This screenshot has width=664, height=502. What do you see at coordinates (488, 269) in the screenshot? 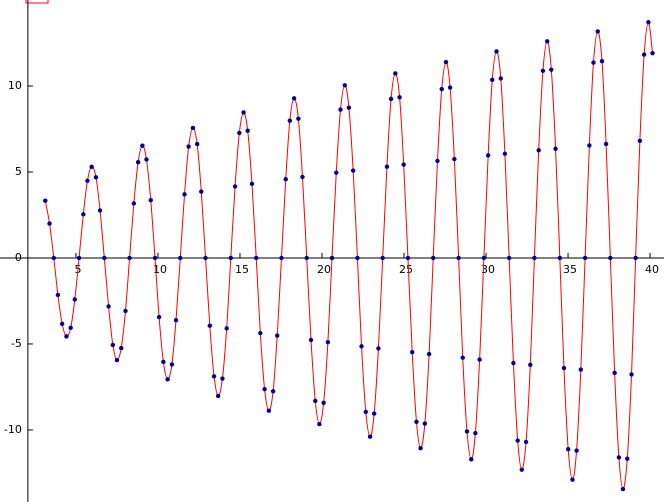
I see `x-tick-label: 30` at bounding box center [488, 269].